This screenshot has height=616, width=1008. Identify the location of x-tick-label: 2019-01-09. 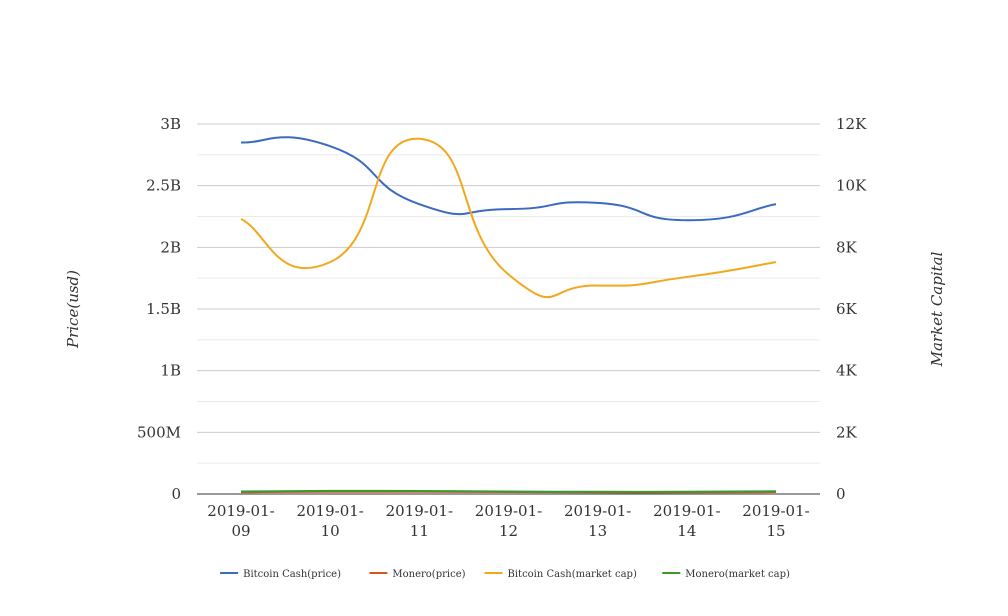
(240, 521).